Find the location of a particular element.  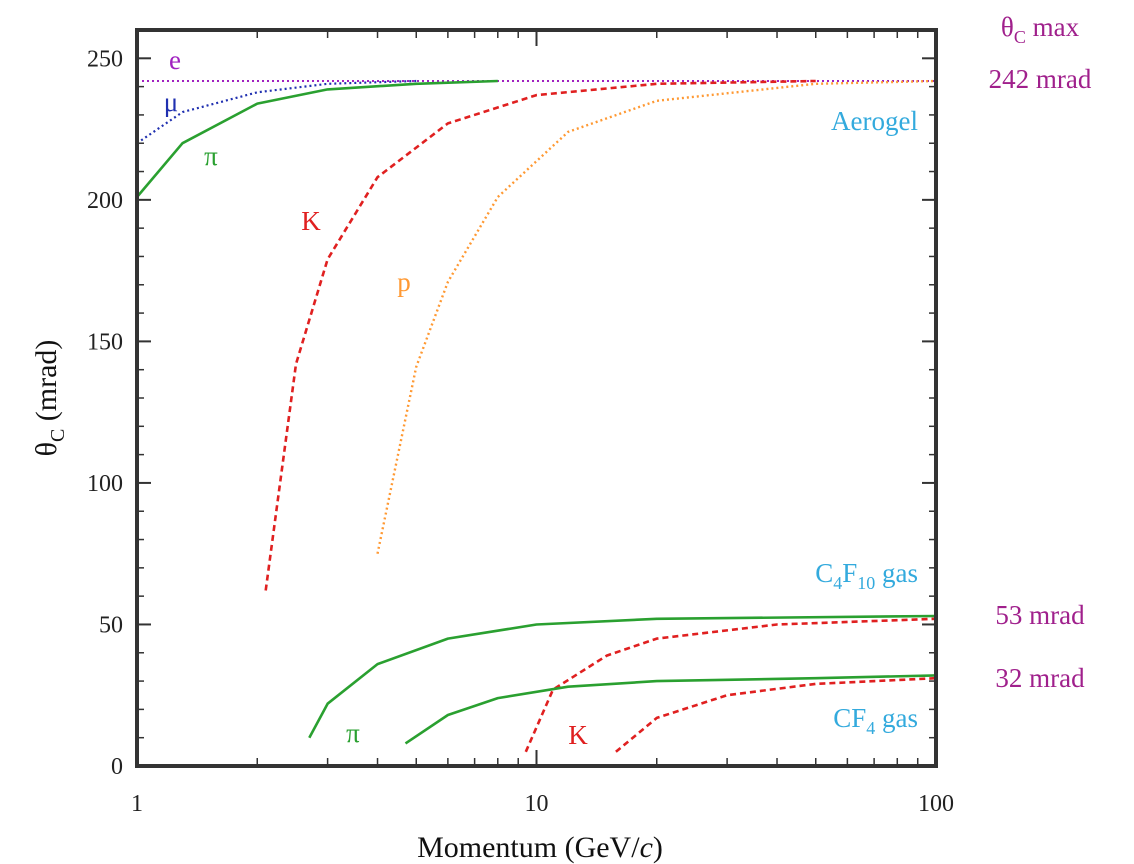

curve-pi-cf4 is located at coordinates (670, 709).